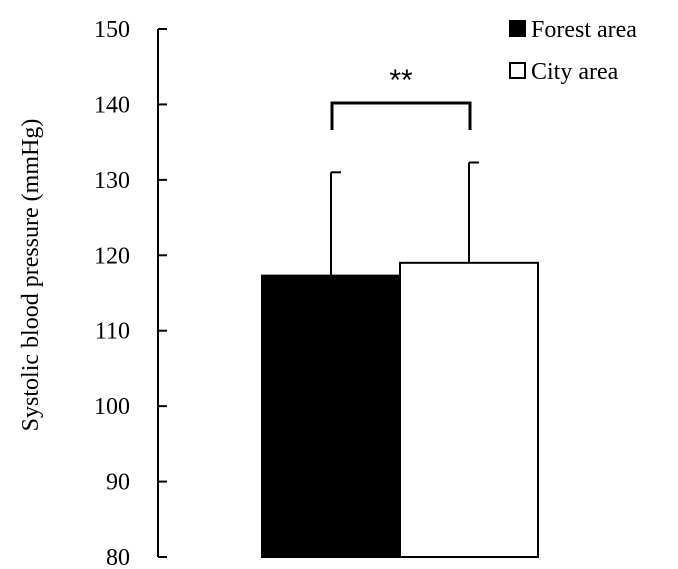 The height and width of the screenshot is (569, 678). What do you see at coordinates (112, 407) in the screenshot?
I see `y-tick-label: 100` at bounding box center [112, 407].